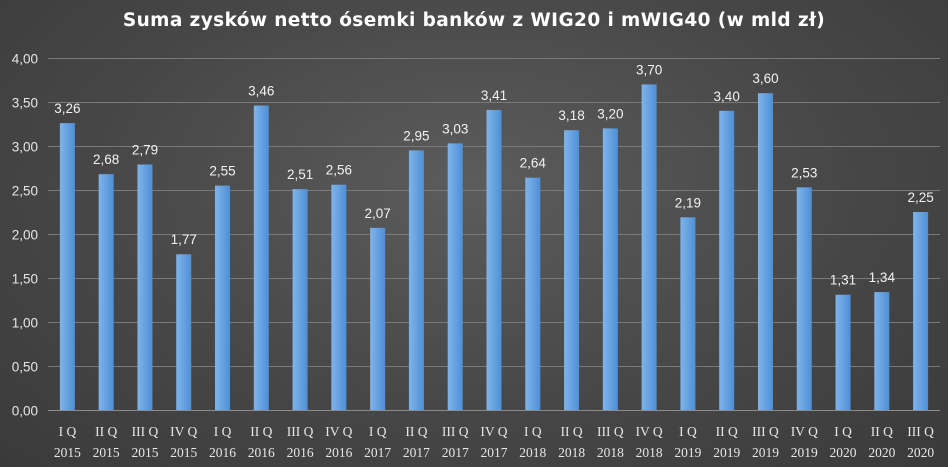 The width and height of the screenshot is (948, 467). I want to click on data-label: 2,79, so click(145, 149).